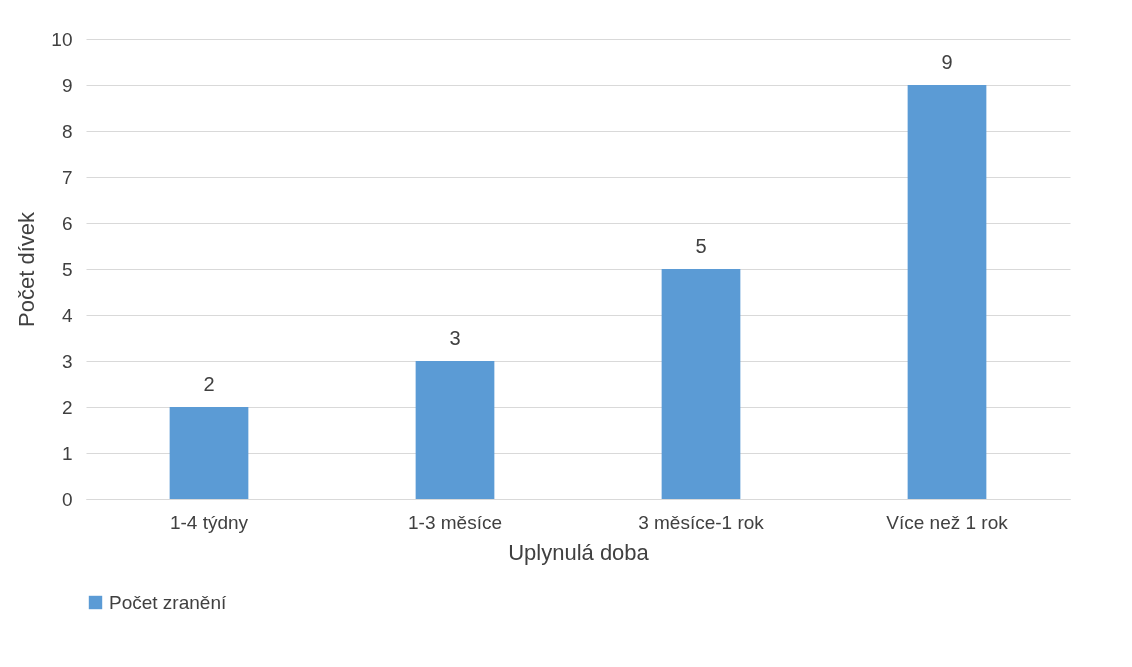 This screenshot has height=667, width=1132. I want to click on y-tick-label: 4, so click(67, 315).